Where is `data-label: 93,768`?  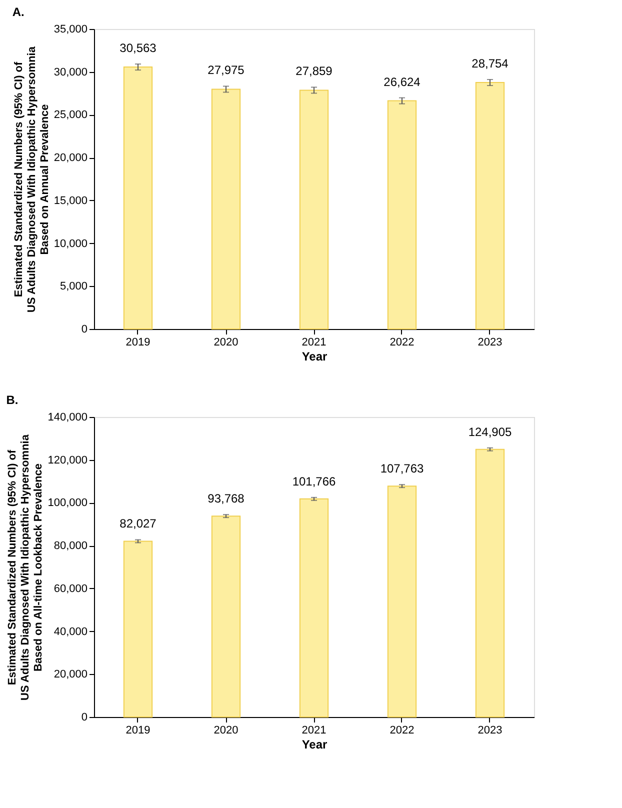 data-label: 93,768 is located at coordinates (226, 499).